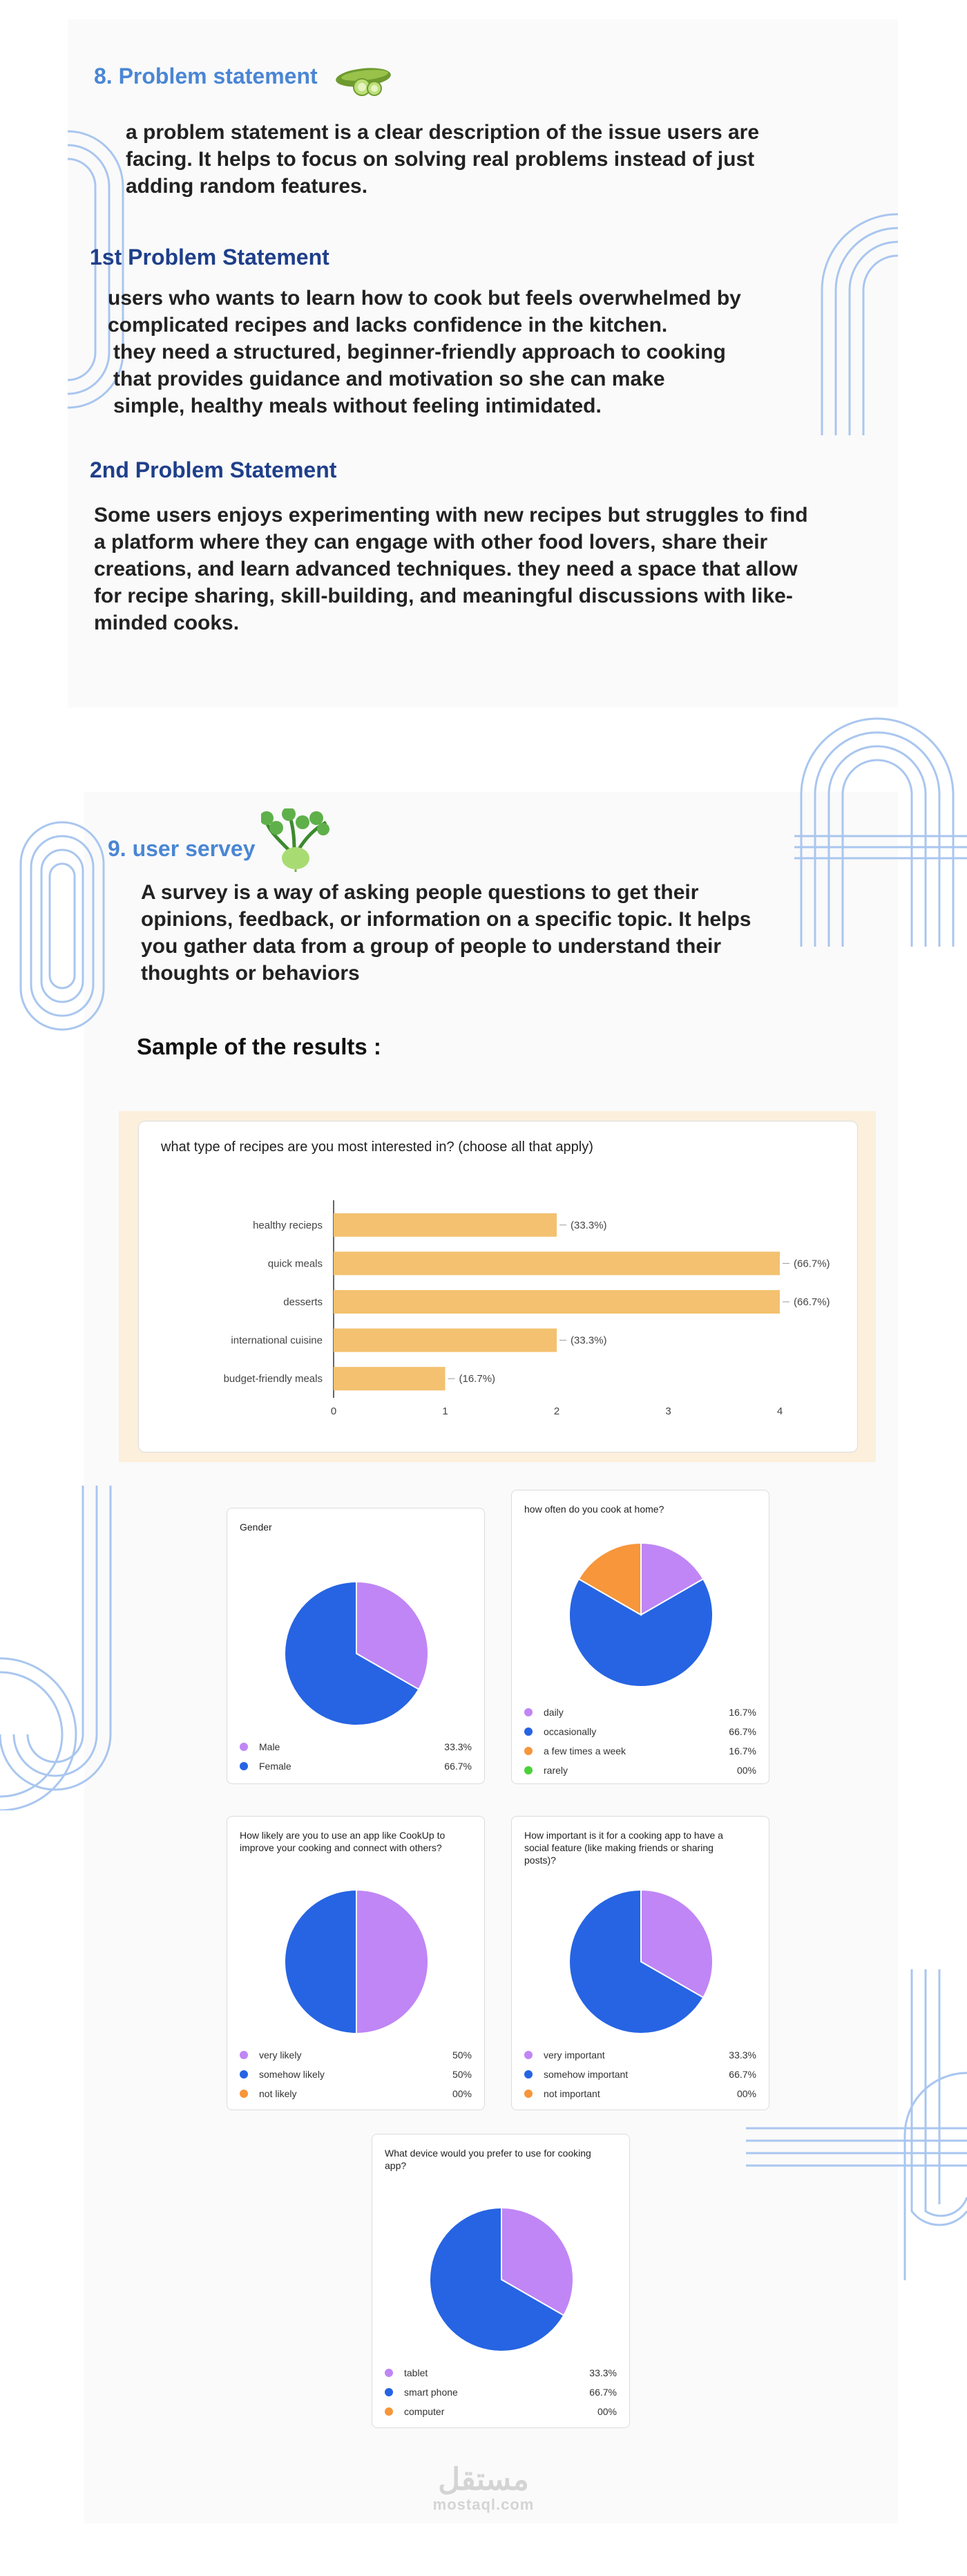  I want to click on data-label: (33.3%), so click(589, 1341).